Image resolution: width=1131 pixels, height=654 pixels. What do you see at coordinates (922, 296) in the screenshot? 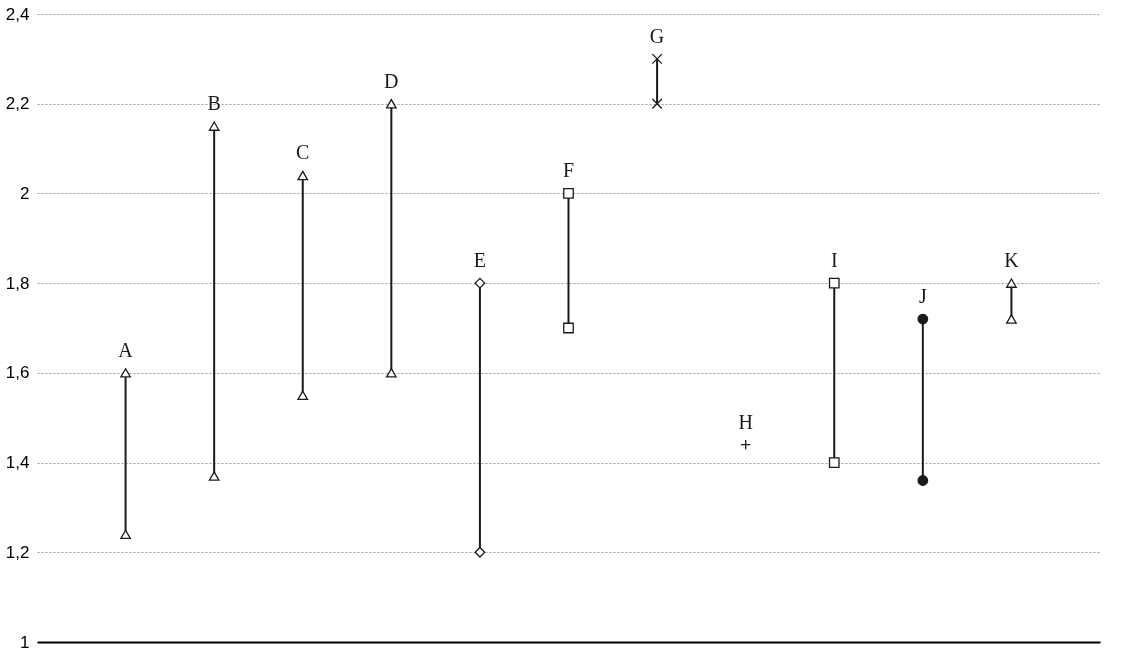
I see `x-tick-label: J` at bounding box center [922, 296].